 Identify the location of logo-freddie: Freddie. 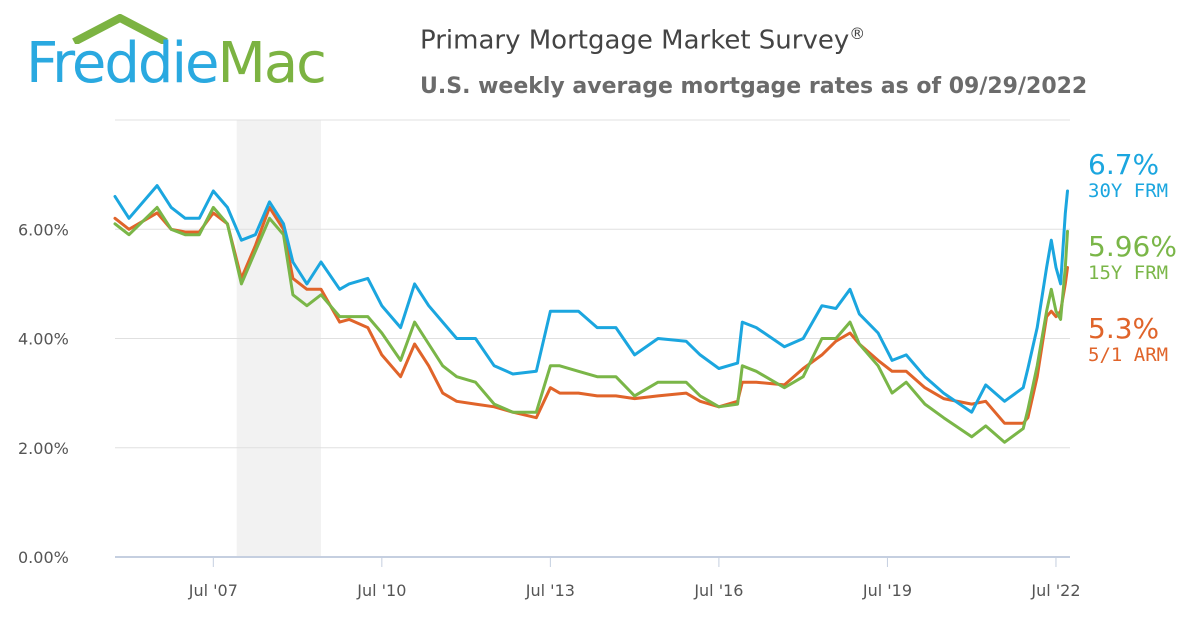
(122, 63).